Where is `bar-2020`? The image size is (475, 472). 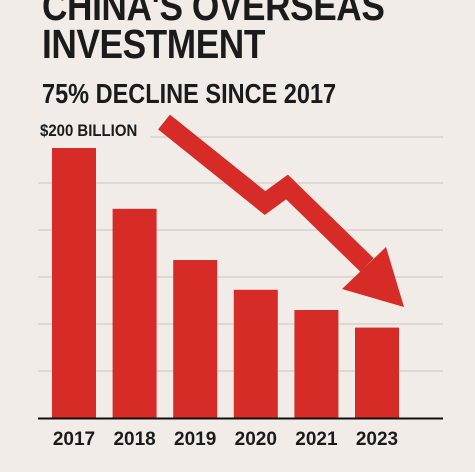 bar-2020 is located at coordinates (255, 354).